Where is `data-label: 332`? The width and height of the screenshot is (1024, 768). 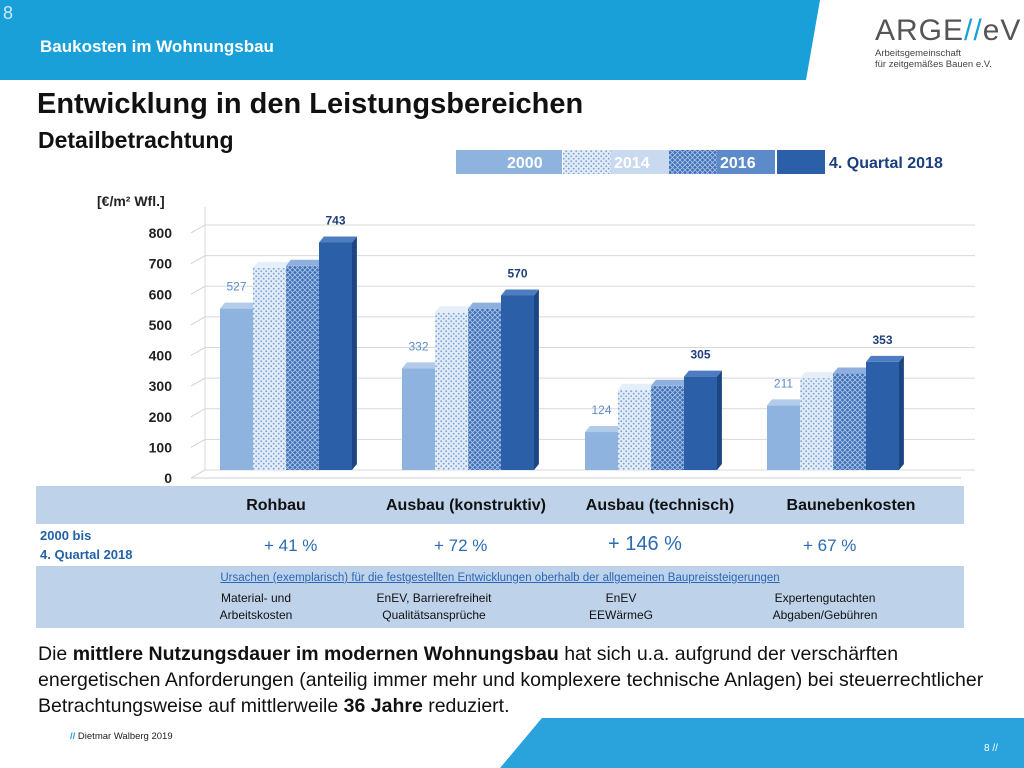
data-label: 332 is located at coordinates (418, 346).